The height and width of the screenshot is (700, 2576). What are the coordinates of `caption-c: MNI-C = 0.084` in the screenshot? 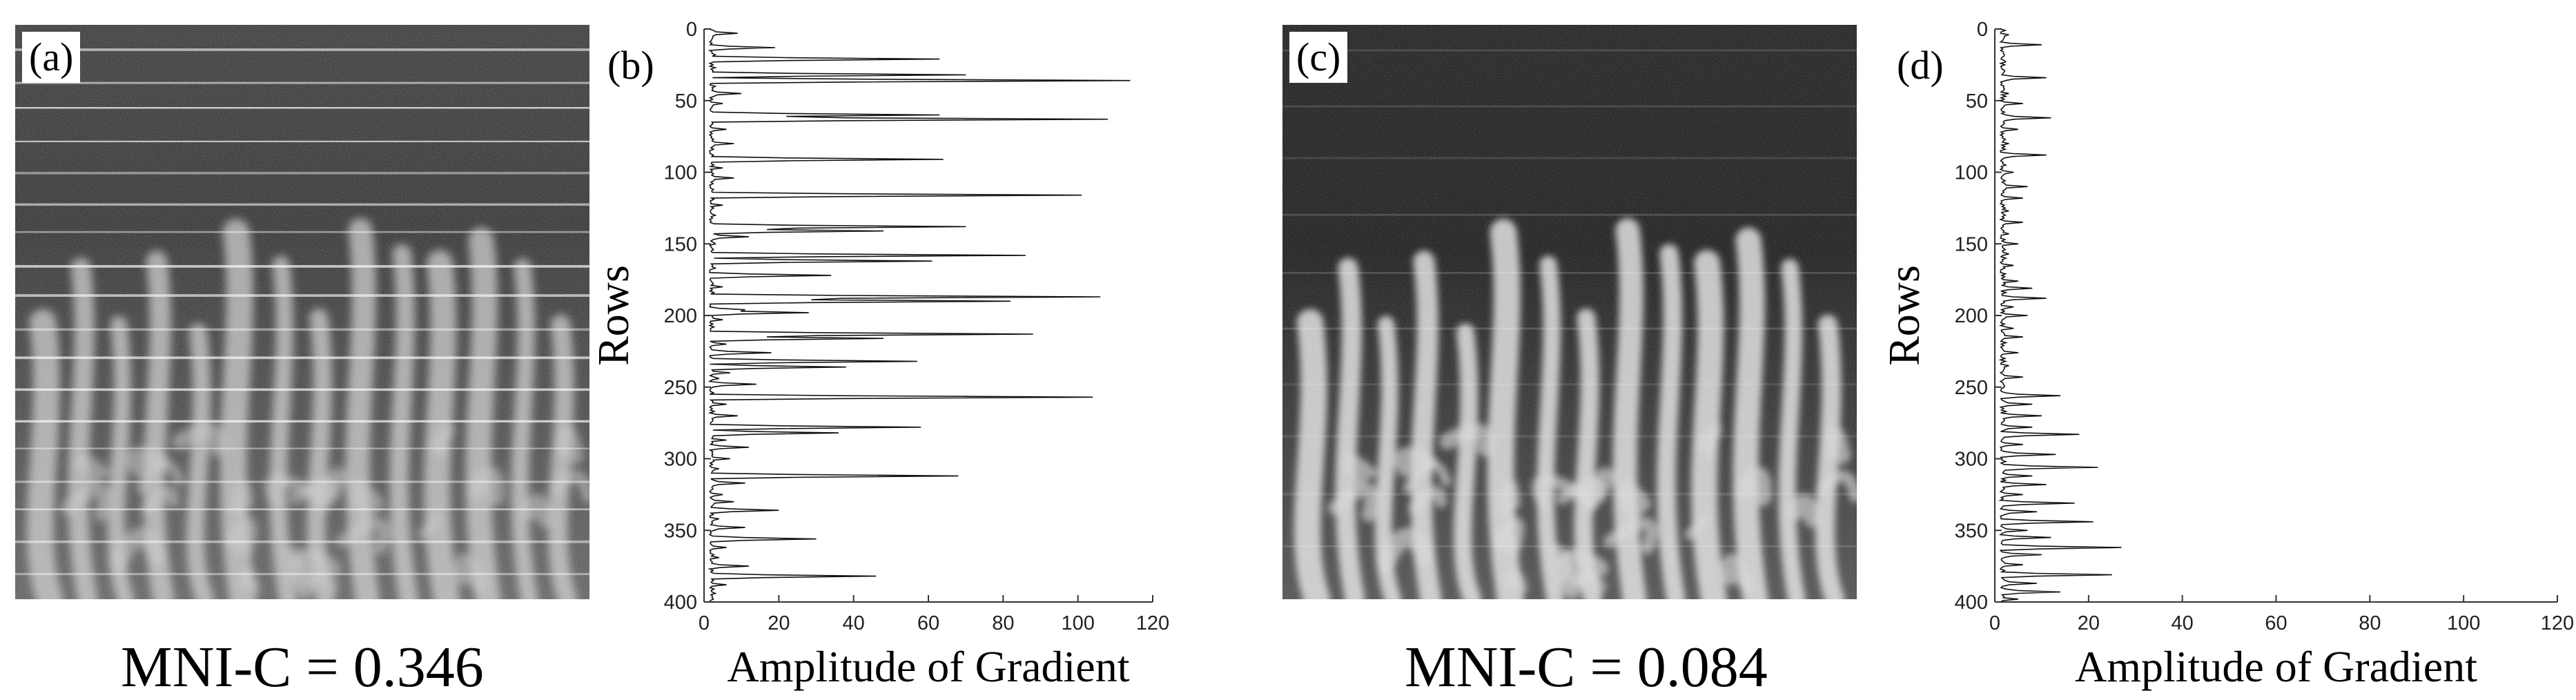 It's located at (1586, 667).